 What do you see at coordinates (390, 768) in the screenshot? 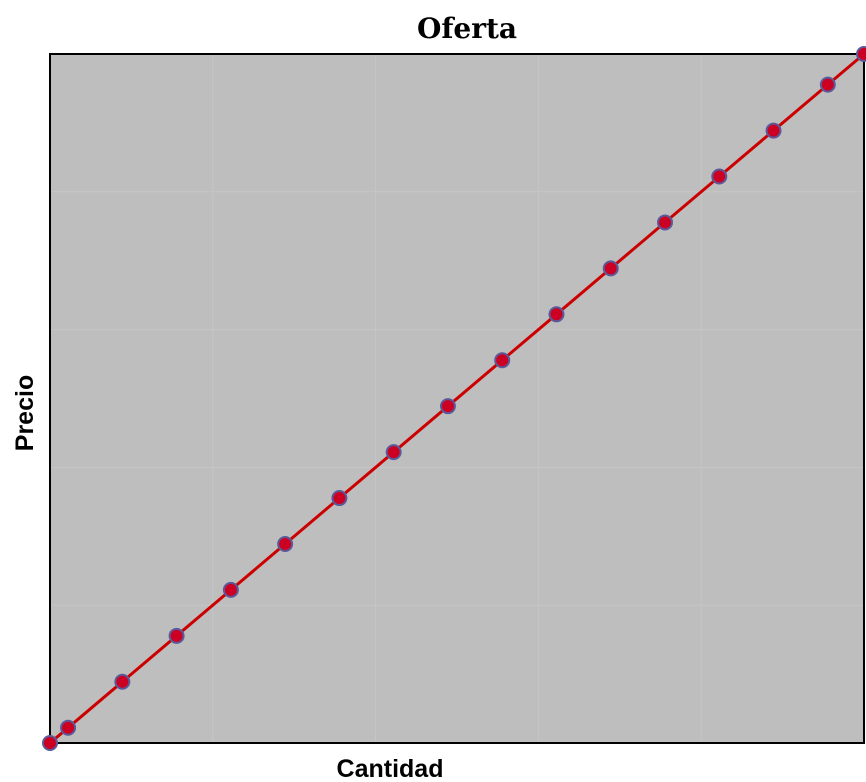
I see `x-axis-label: Cantidad` at bounding box center [390, 768].